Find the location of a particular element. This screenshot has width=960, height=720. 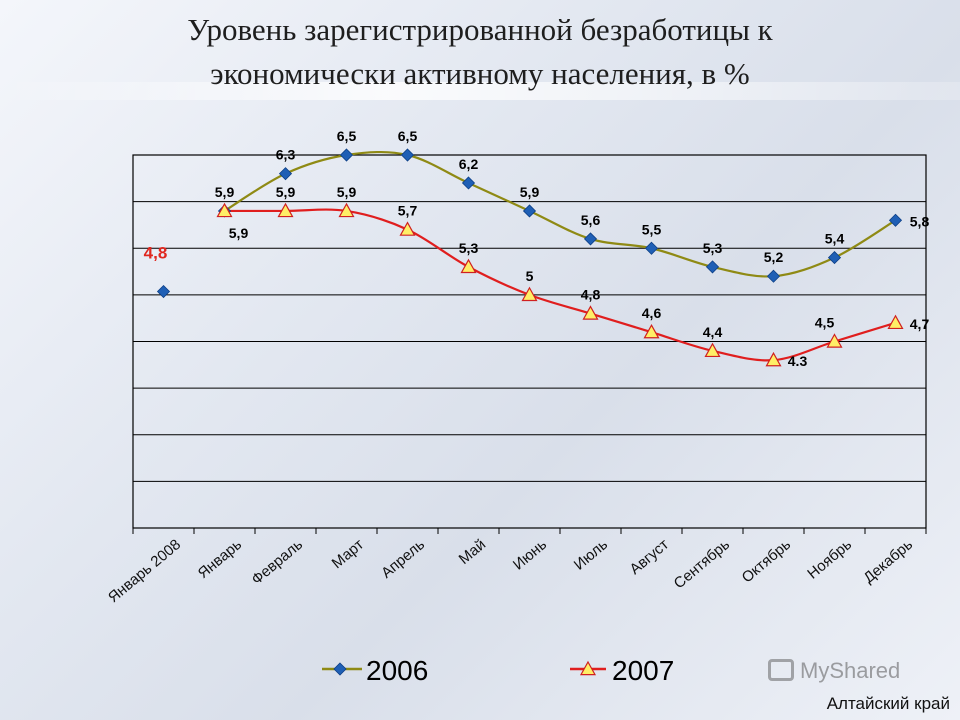

series-2006-data-label: 5,3 is located at coordinates (713, 248).